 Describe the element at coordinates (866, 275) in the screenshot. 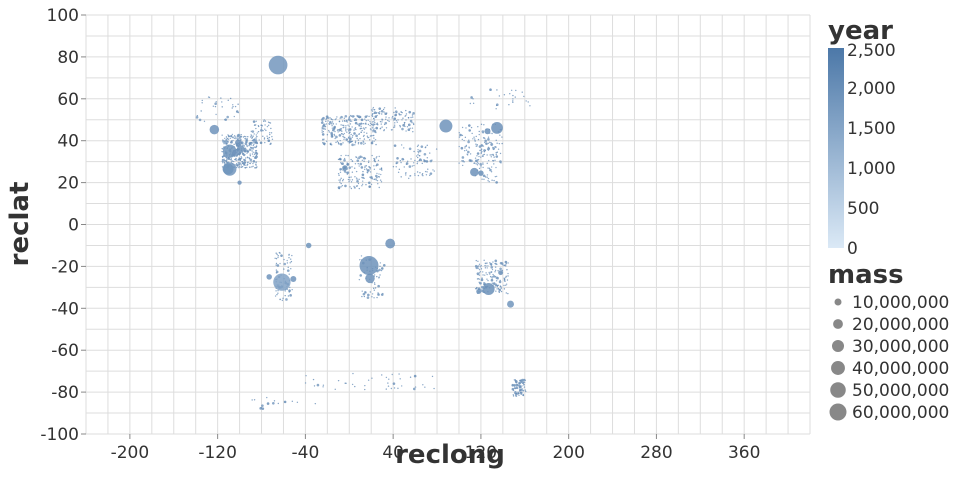

I see `size-legend-title: mass` at that location.